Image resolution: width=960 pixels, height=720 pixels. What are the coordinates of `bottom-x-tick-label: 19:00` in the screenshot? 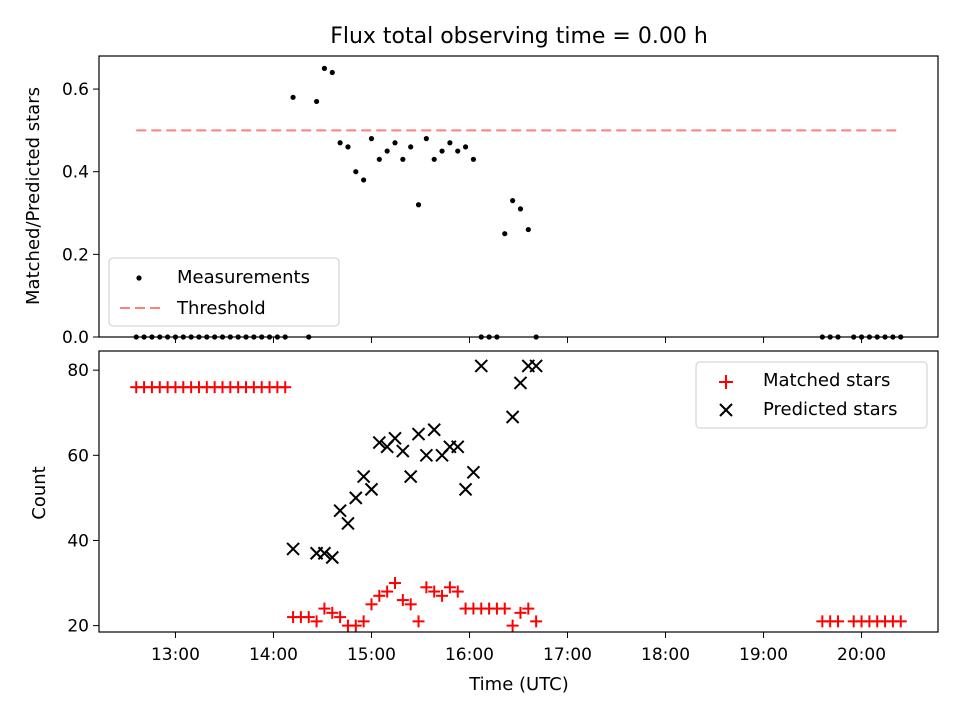 It's located at (763, 655).